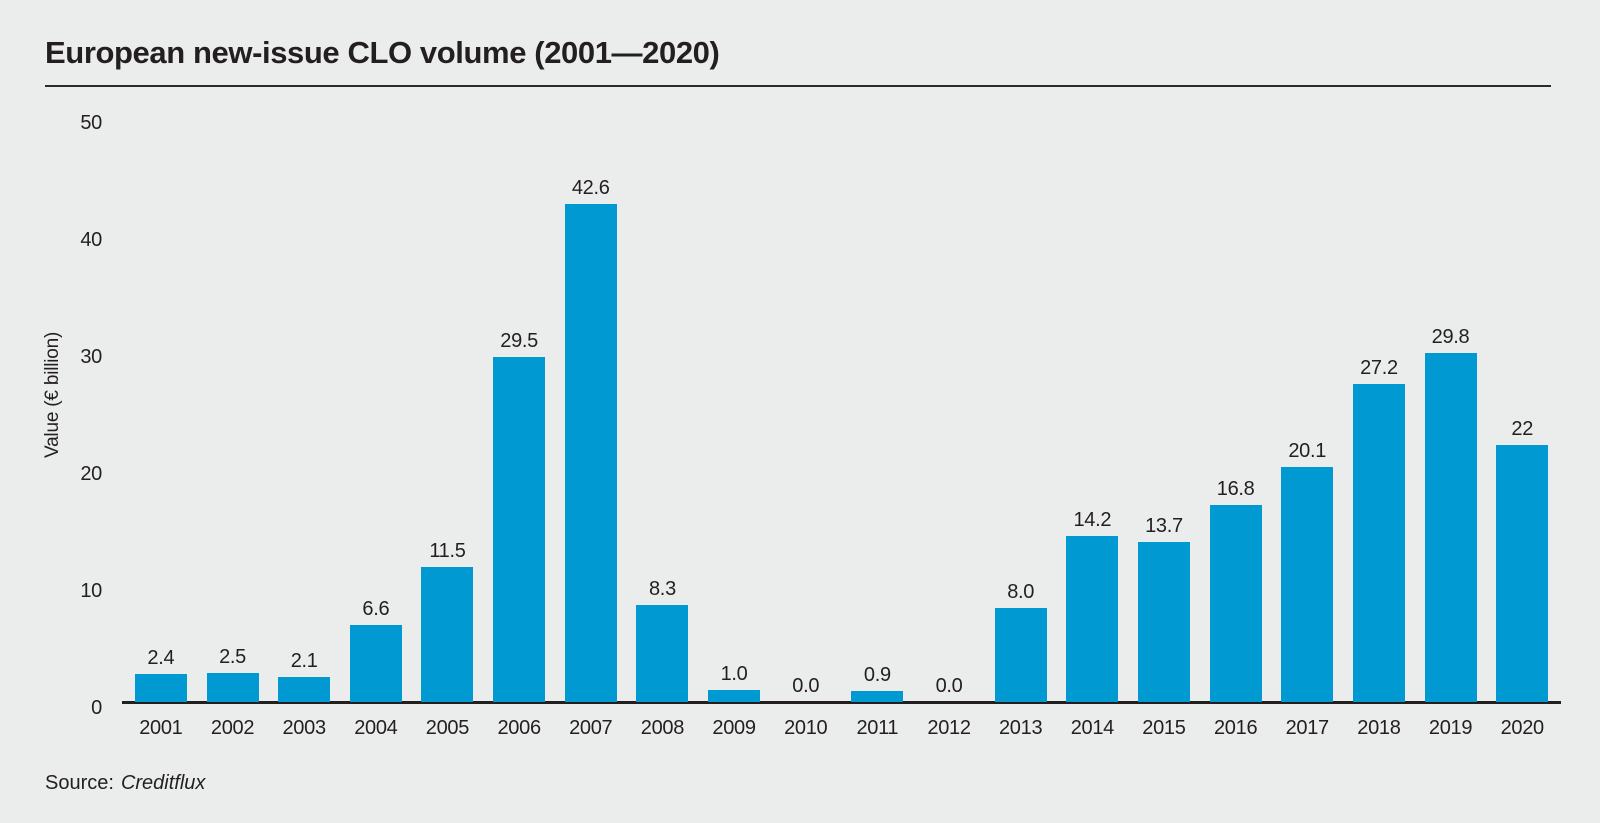  What do you see at coordinates (590, 188) in the screenshot?
I see `bar-value-label: 42.6` at bounding box center [590, 188].